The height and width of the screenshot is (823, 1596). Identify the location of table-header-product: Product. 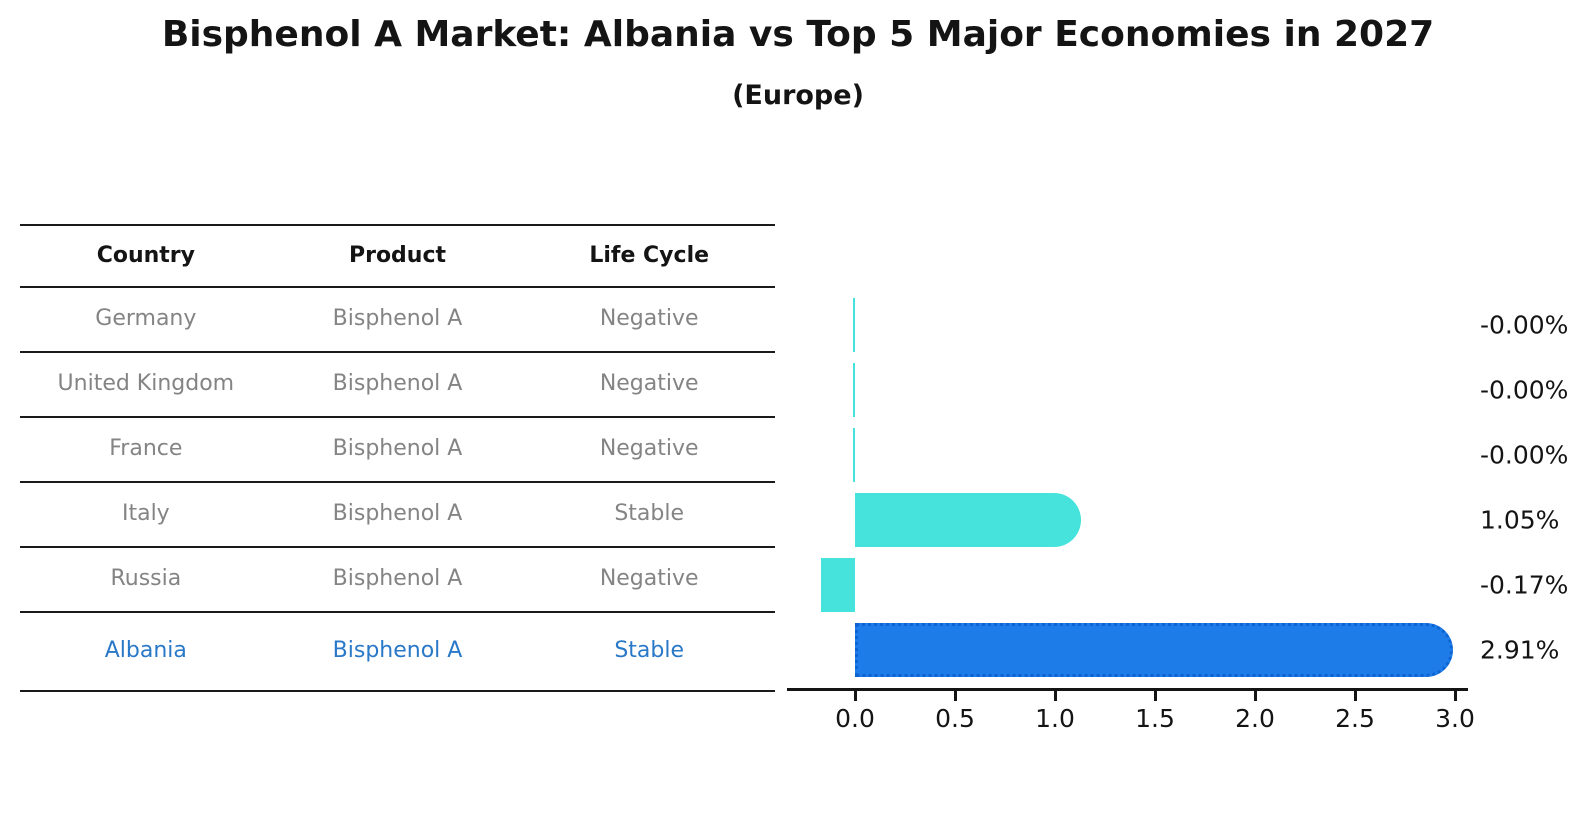
(397, 255).